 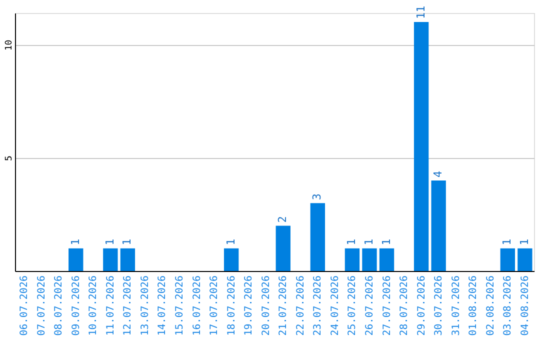 I want to click on x-tick-label: 15.07.2026, so click(x=180, y=306).